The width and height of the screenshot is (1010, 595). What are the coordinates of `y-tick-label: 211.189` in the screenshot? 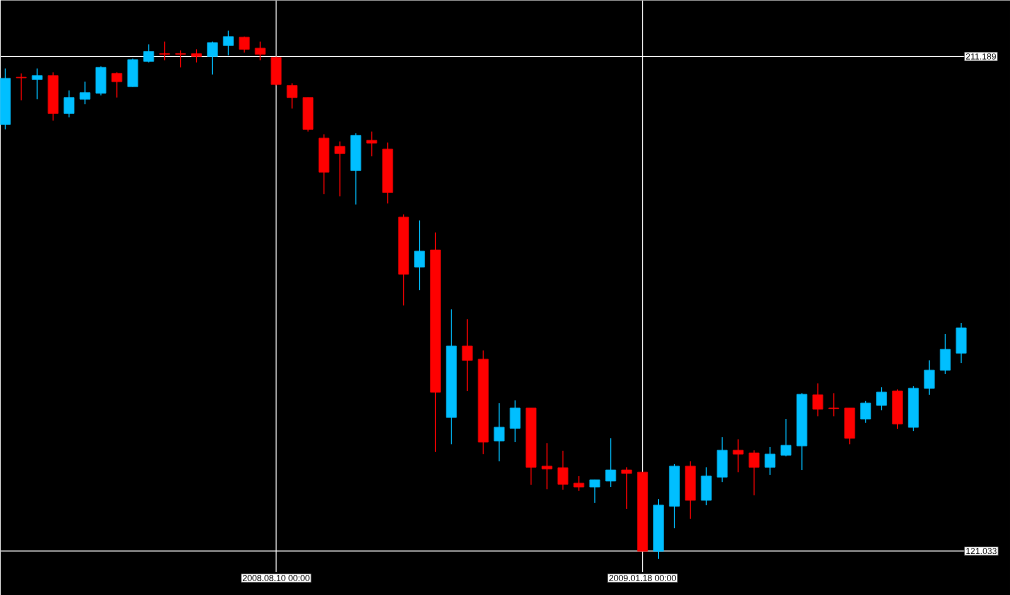 It's located at (981, 56).